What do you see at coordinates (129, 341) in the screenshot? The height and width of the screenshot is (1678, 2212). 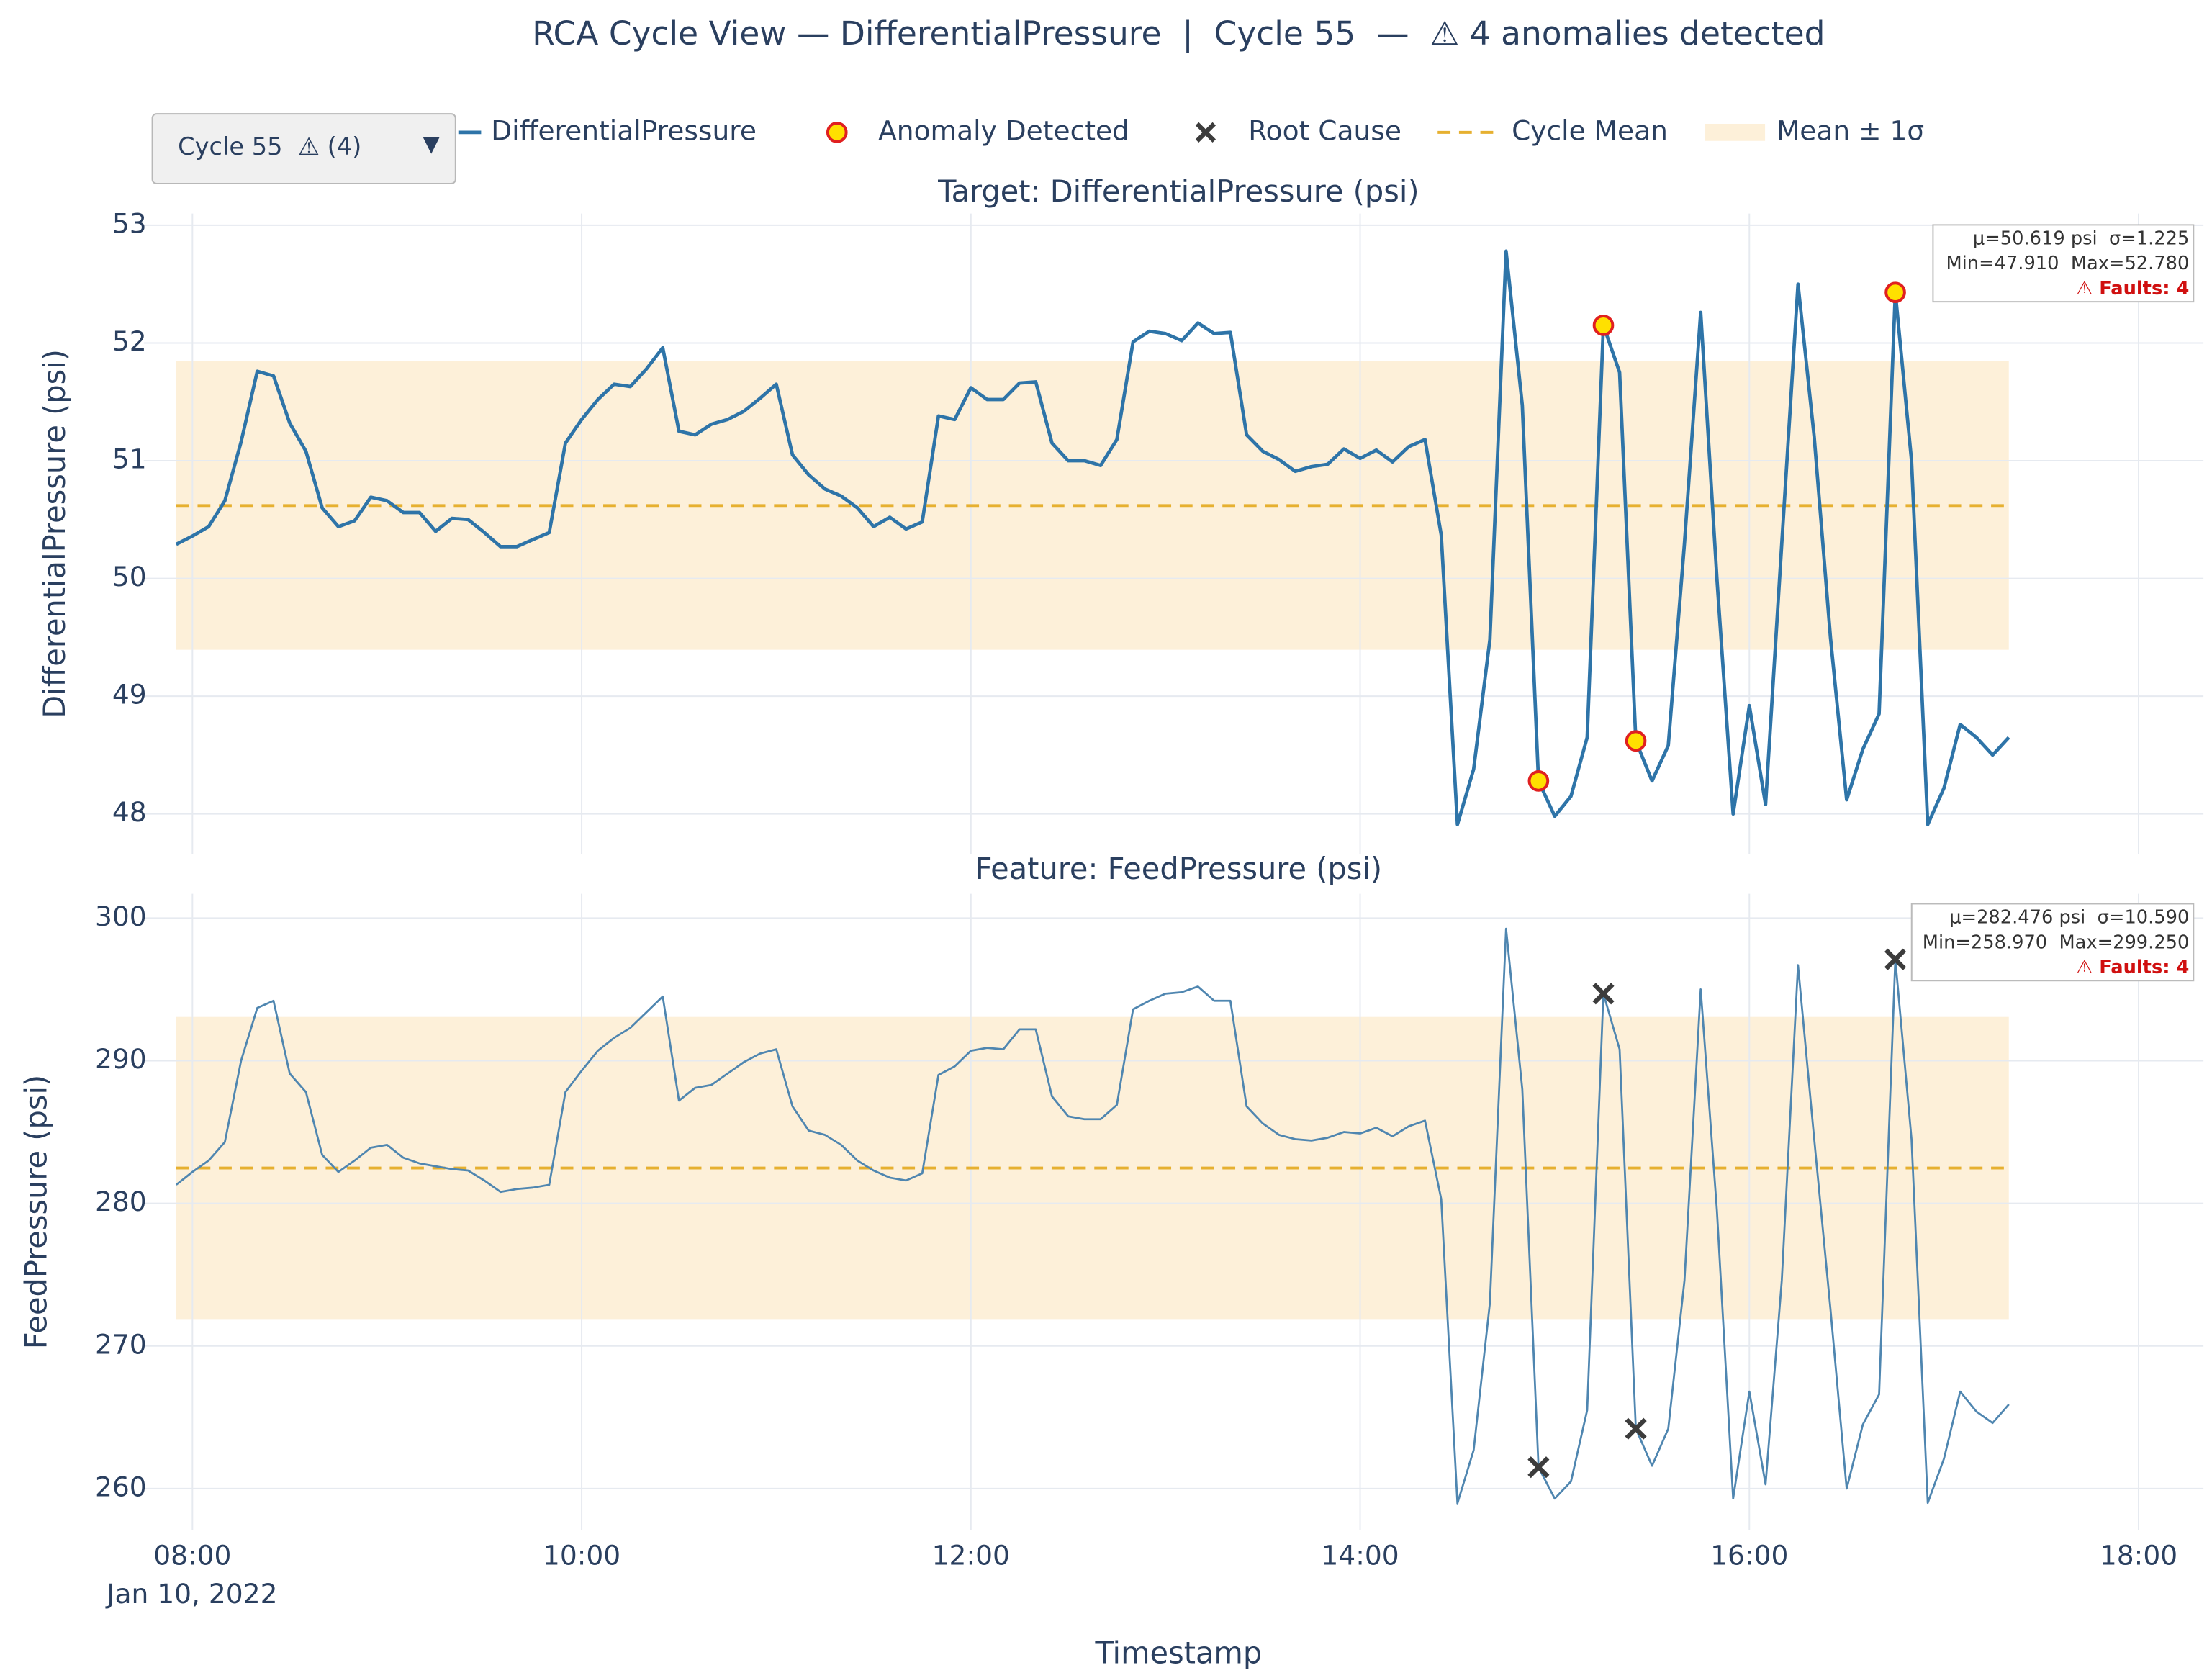 I see `y-tick-label: 52` at bounding box center [129, 341].